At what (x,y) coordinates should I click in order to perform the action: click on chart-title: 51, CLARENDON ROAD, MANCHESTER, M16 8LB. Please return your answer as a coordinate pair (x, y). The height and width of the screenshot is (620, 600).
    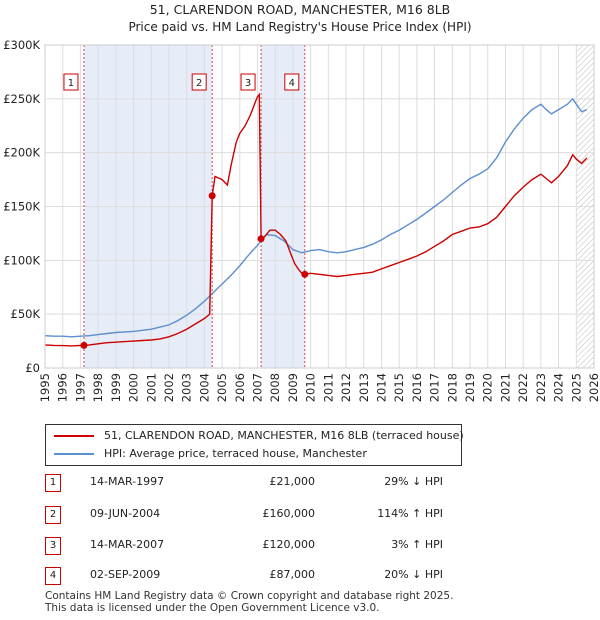
    Looking at the image, I should click on (300, 9).